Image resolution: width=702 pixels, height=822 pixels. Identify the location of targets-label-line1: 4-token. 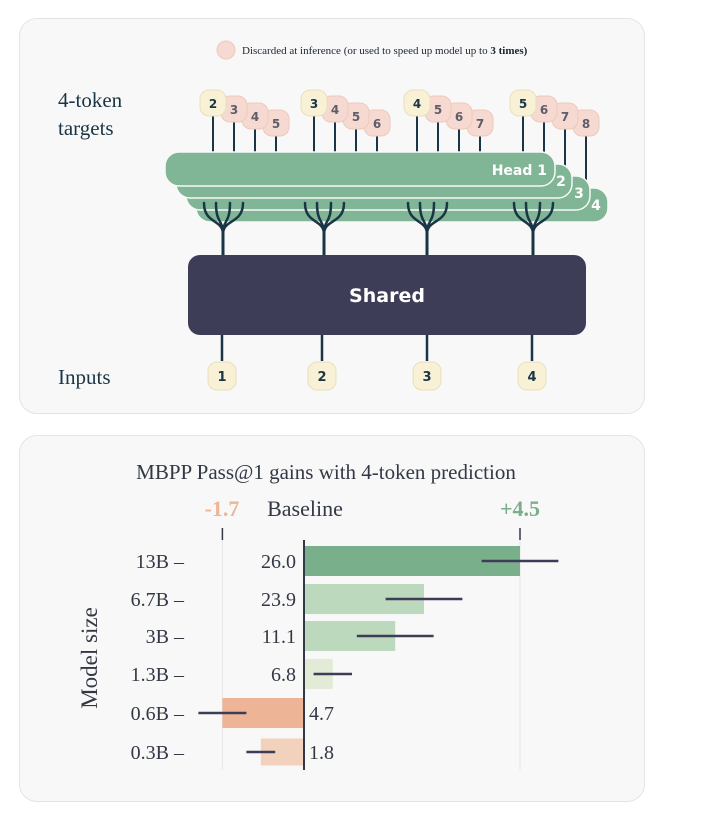
(90, 100).